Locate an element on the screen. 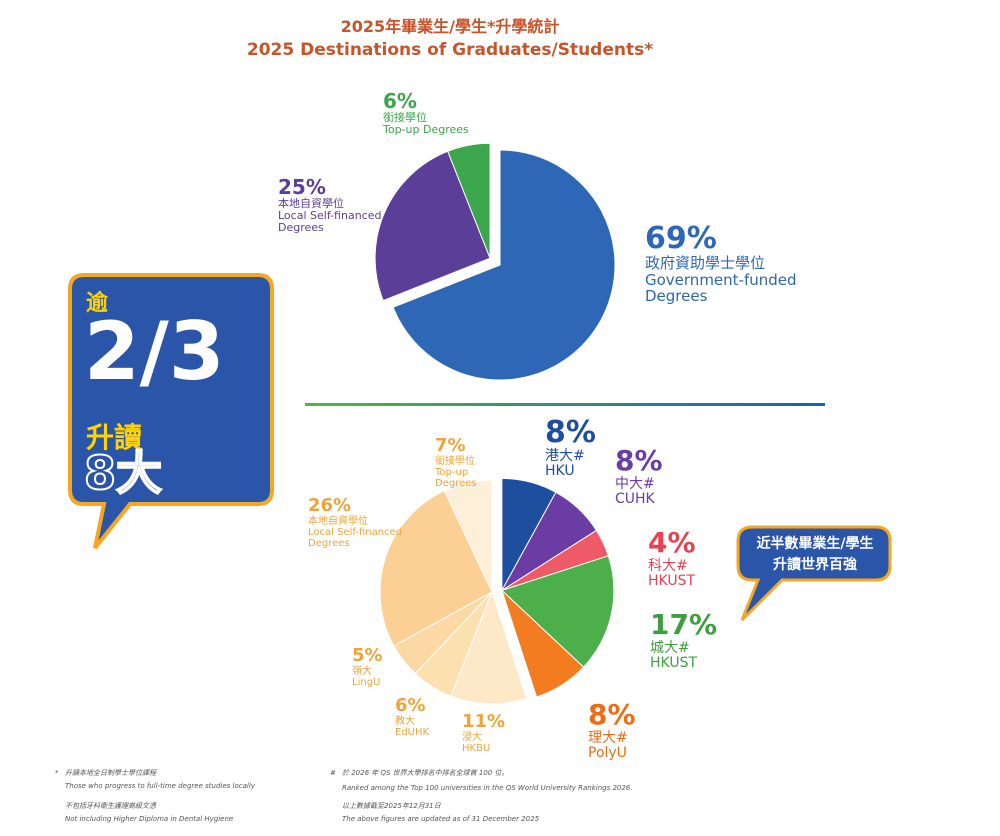 This screenshot has width=1000, height=836. footnote: 於 2026 年 QS 世界大學排名中排名全球首 100 位。 is located at coordinates (425, 773).